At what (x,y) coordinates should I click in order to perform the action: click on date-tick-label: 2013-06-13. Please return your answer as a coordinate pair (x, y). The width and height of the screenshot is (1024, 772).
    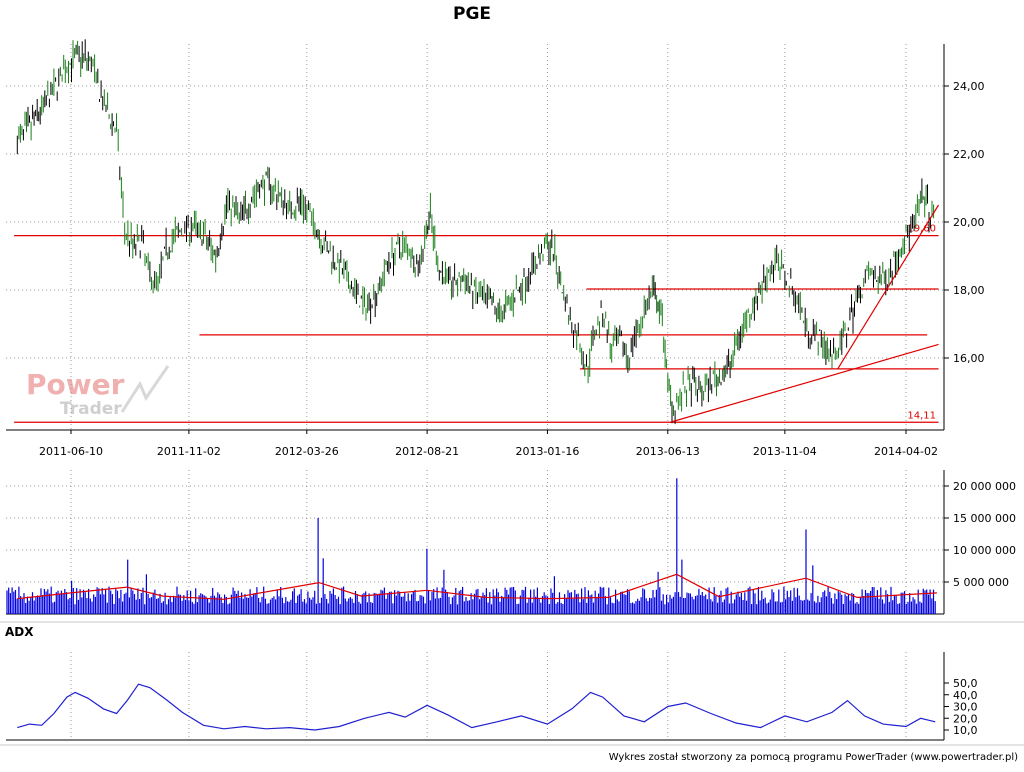
    Looking at the image, I should click on (668, 451).